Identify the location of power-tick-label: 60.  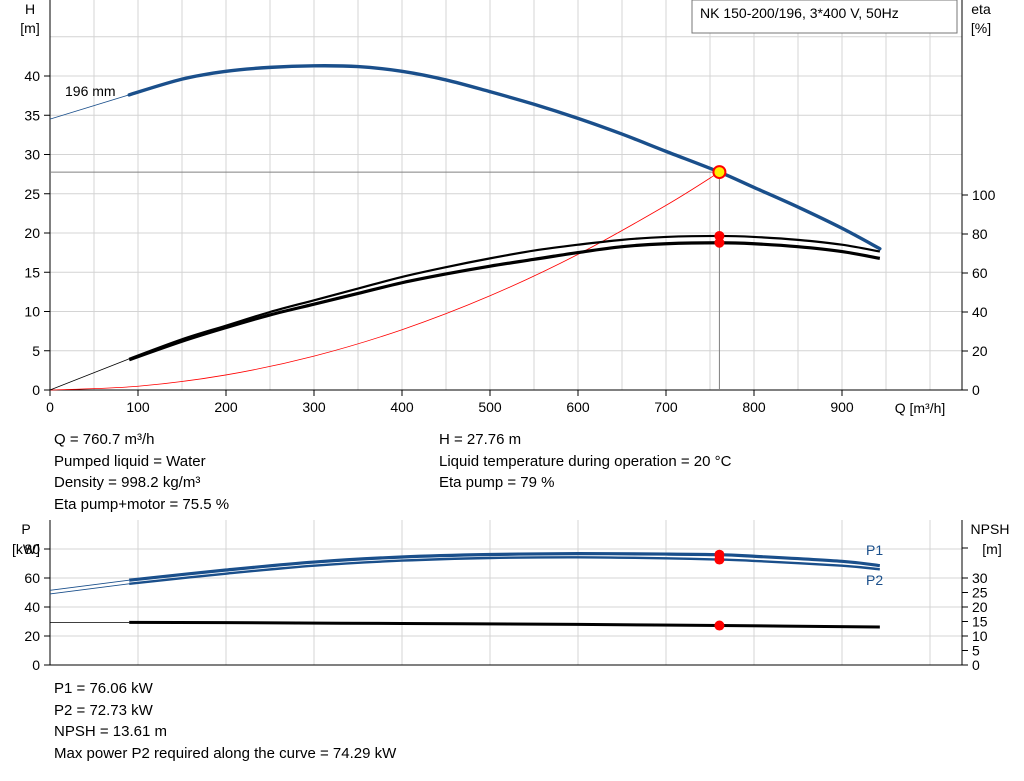
(32, 578).